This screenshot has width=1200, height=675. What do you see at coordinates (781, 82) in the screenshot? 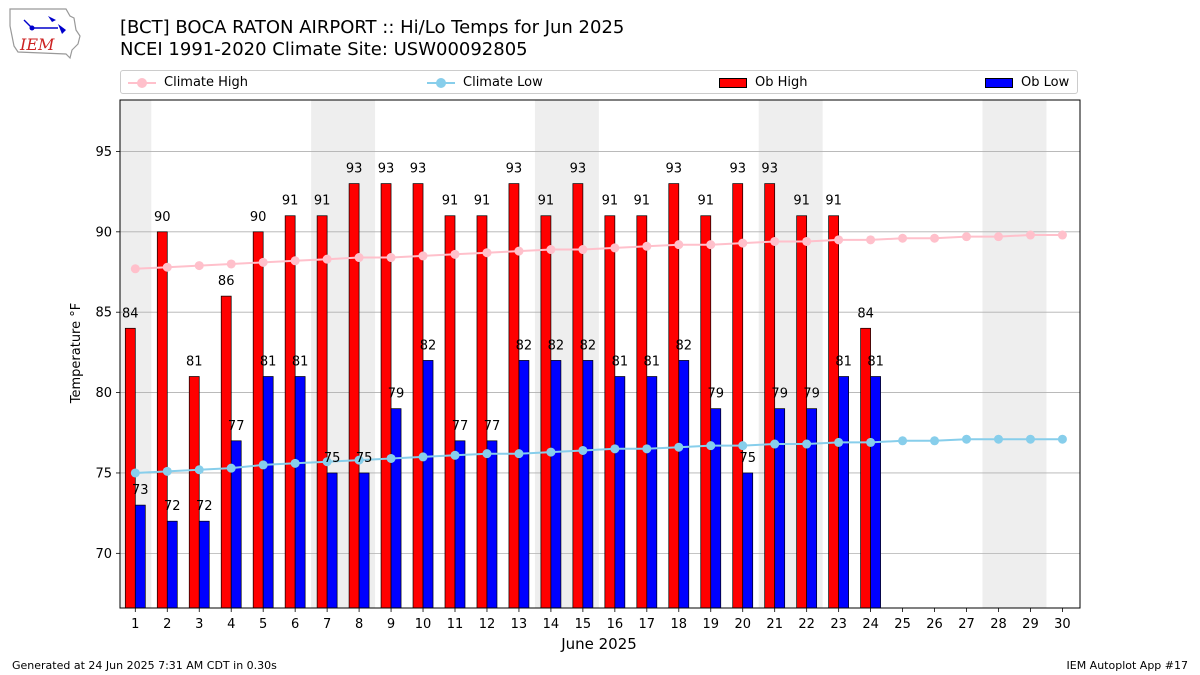
I see `legend-label: Ob High` at bounding box center [781, 82].